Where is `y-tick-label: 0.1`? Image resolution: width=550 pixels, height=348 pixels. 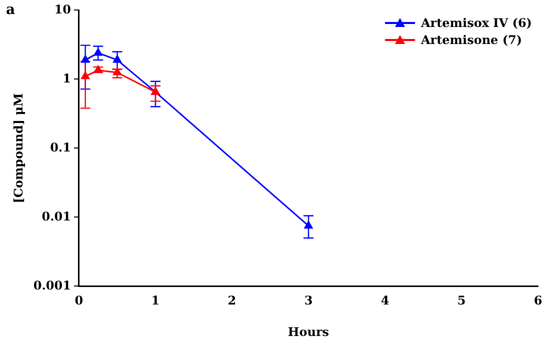 y-tick-label: 0.1 is located at coordinates (60, 147).